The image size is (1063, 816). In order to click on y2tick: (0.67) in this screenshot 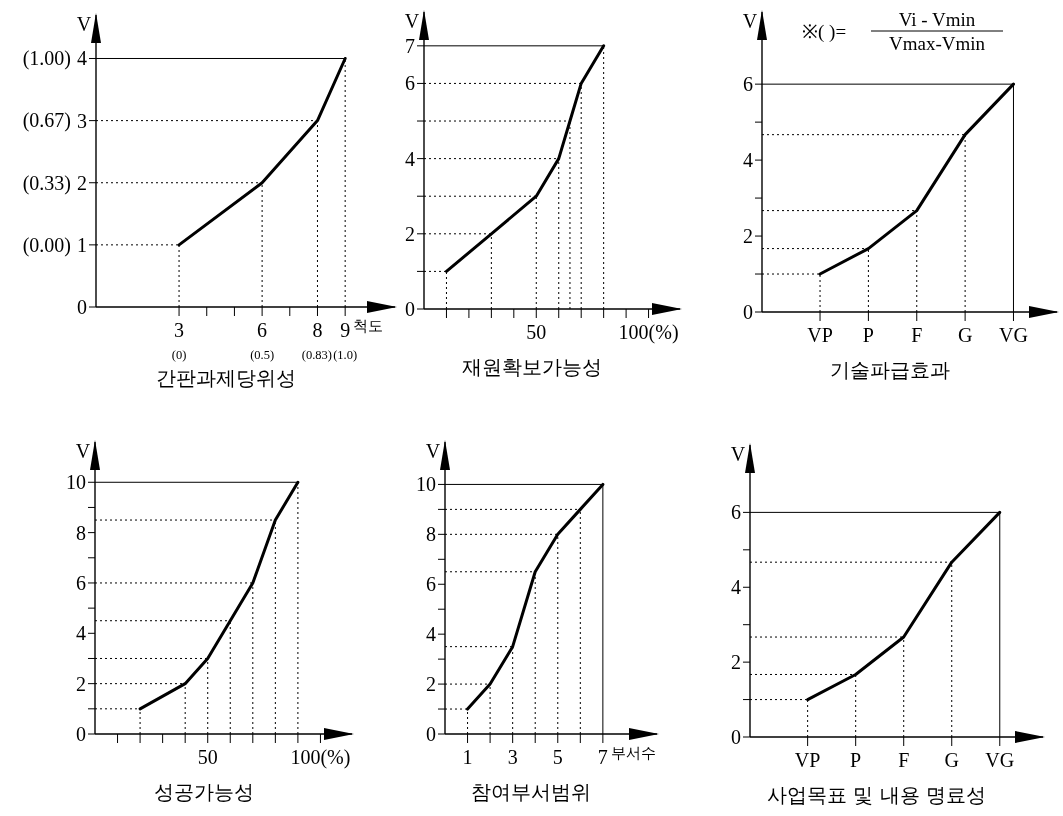, I will do `click(46, 120)`.